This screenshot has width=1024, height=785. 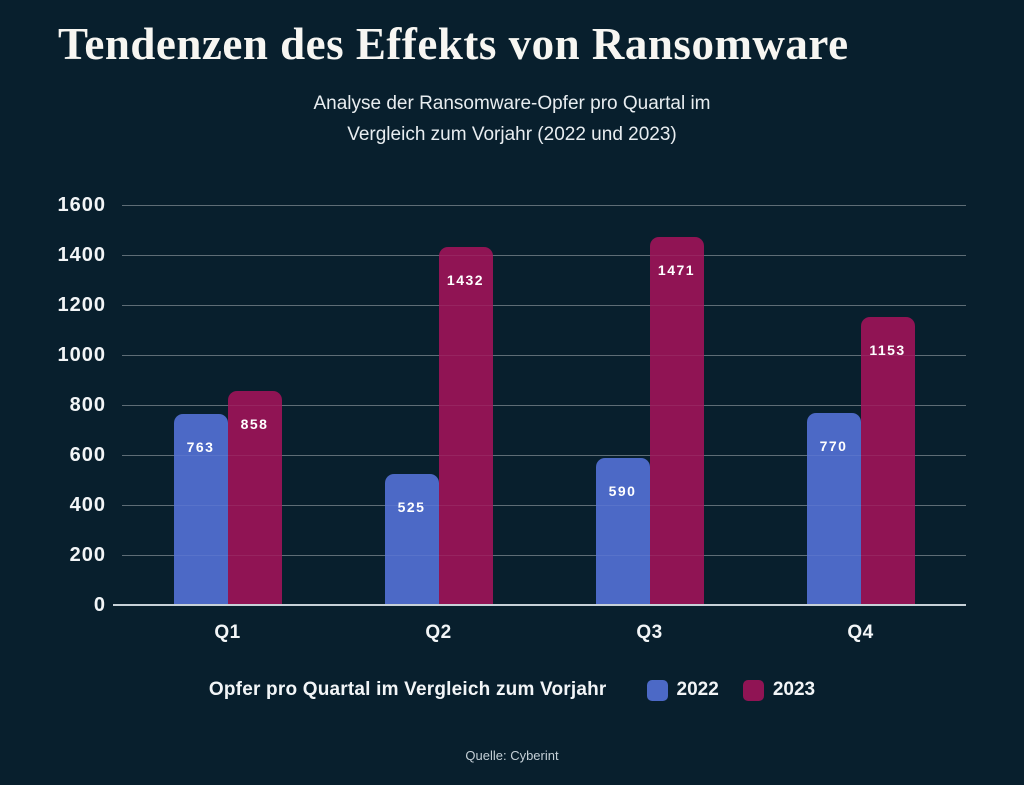 What do you see at coordinates (512, 134) in the screenshot?
I see `subtitle-line-2: Vergleich zum Vorjahr (2022 und 2023)` at bounding box center [512, 134].